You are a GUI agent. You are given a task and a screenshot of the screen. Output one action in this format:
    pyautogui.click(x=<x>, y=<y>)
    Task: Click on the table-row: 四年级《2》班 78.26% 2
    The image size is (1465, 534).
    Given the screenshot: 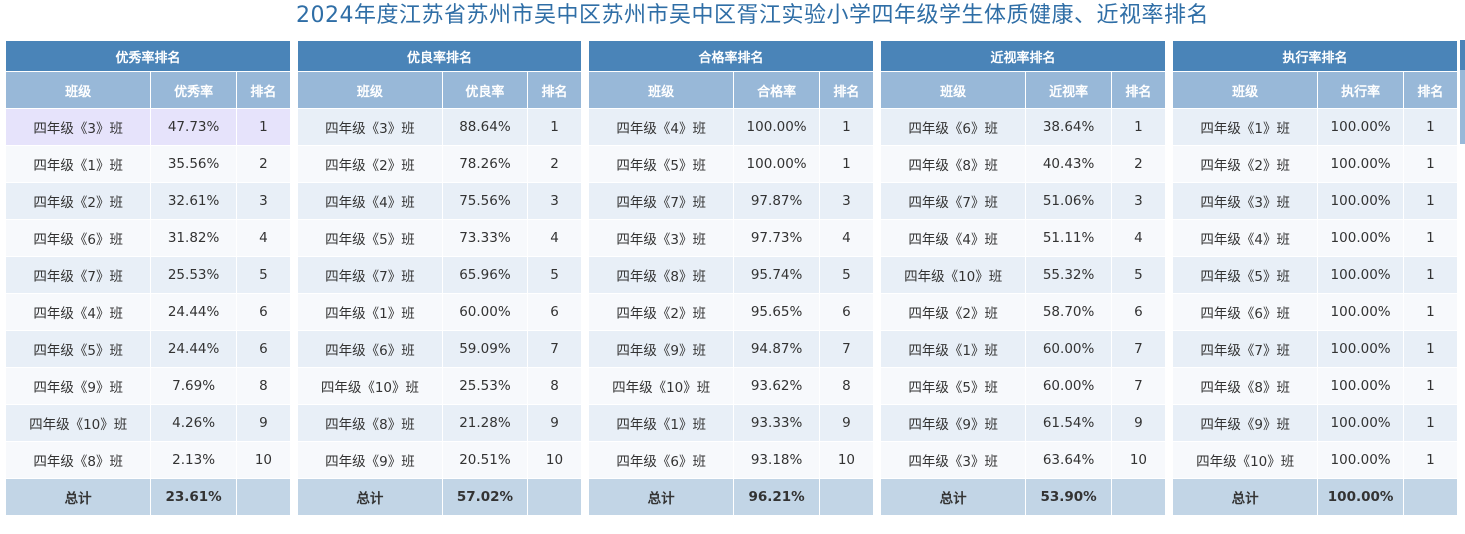 What is the action you would take?
    pyautogui.click(x=439, y=164)
    